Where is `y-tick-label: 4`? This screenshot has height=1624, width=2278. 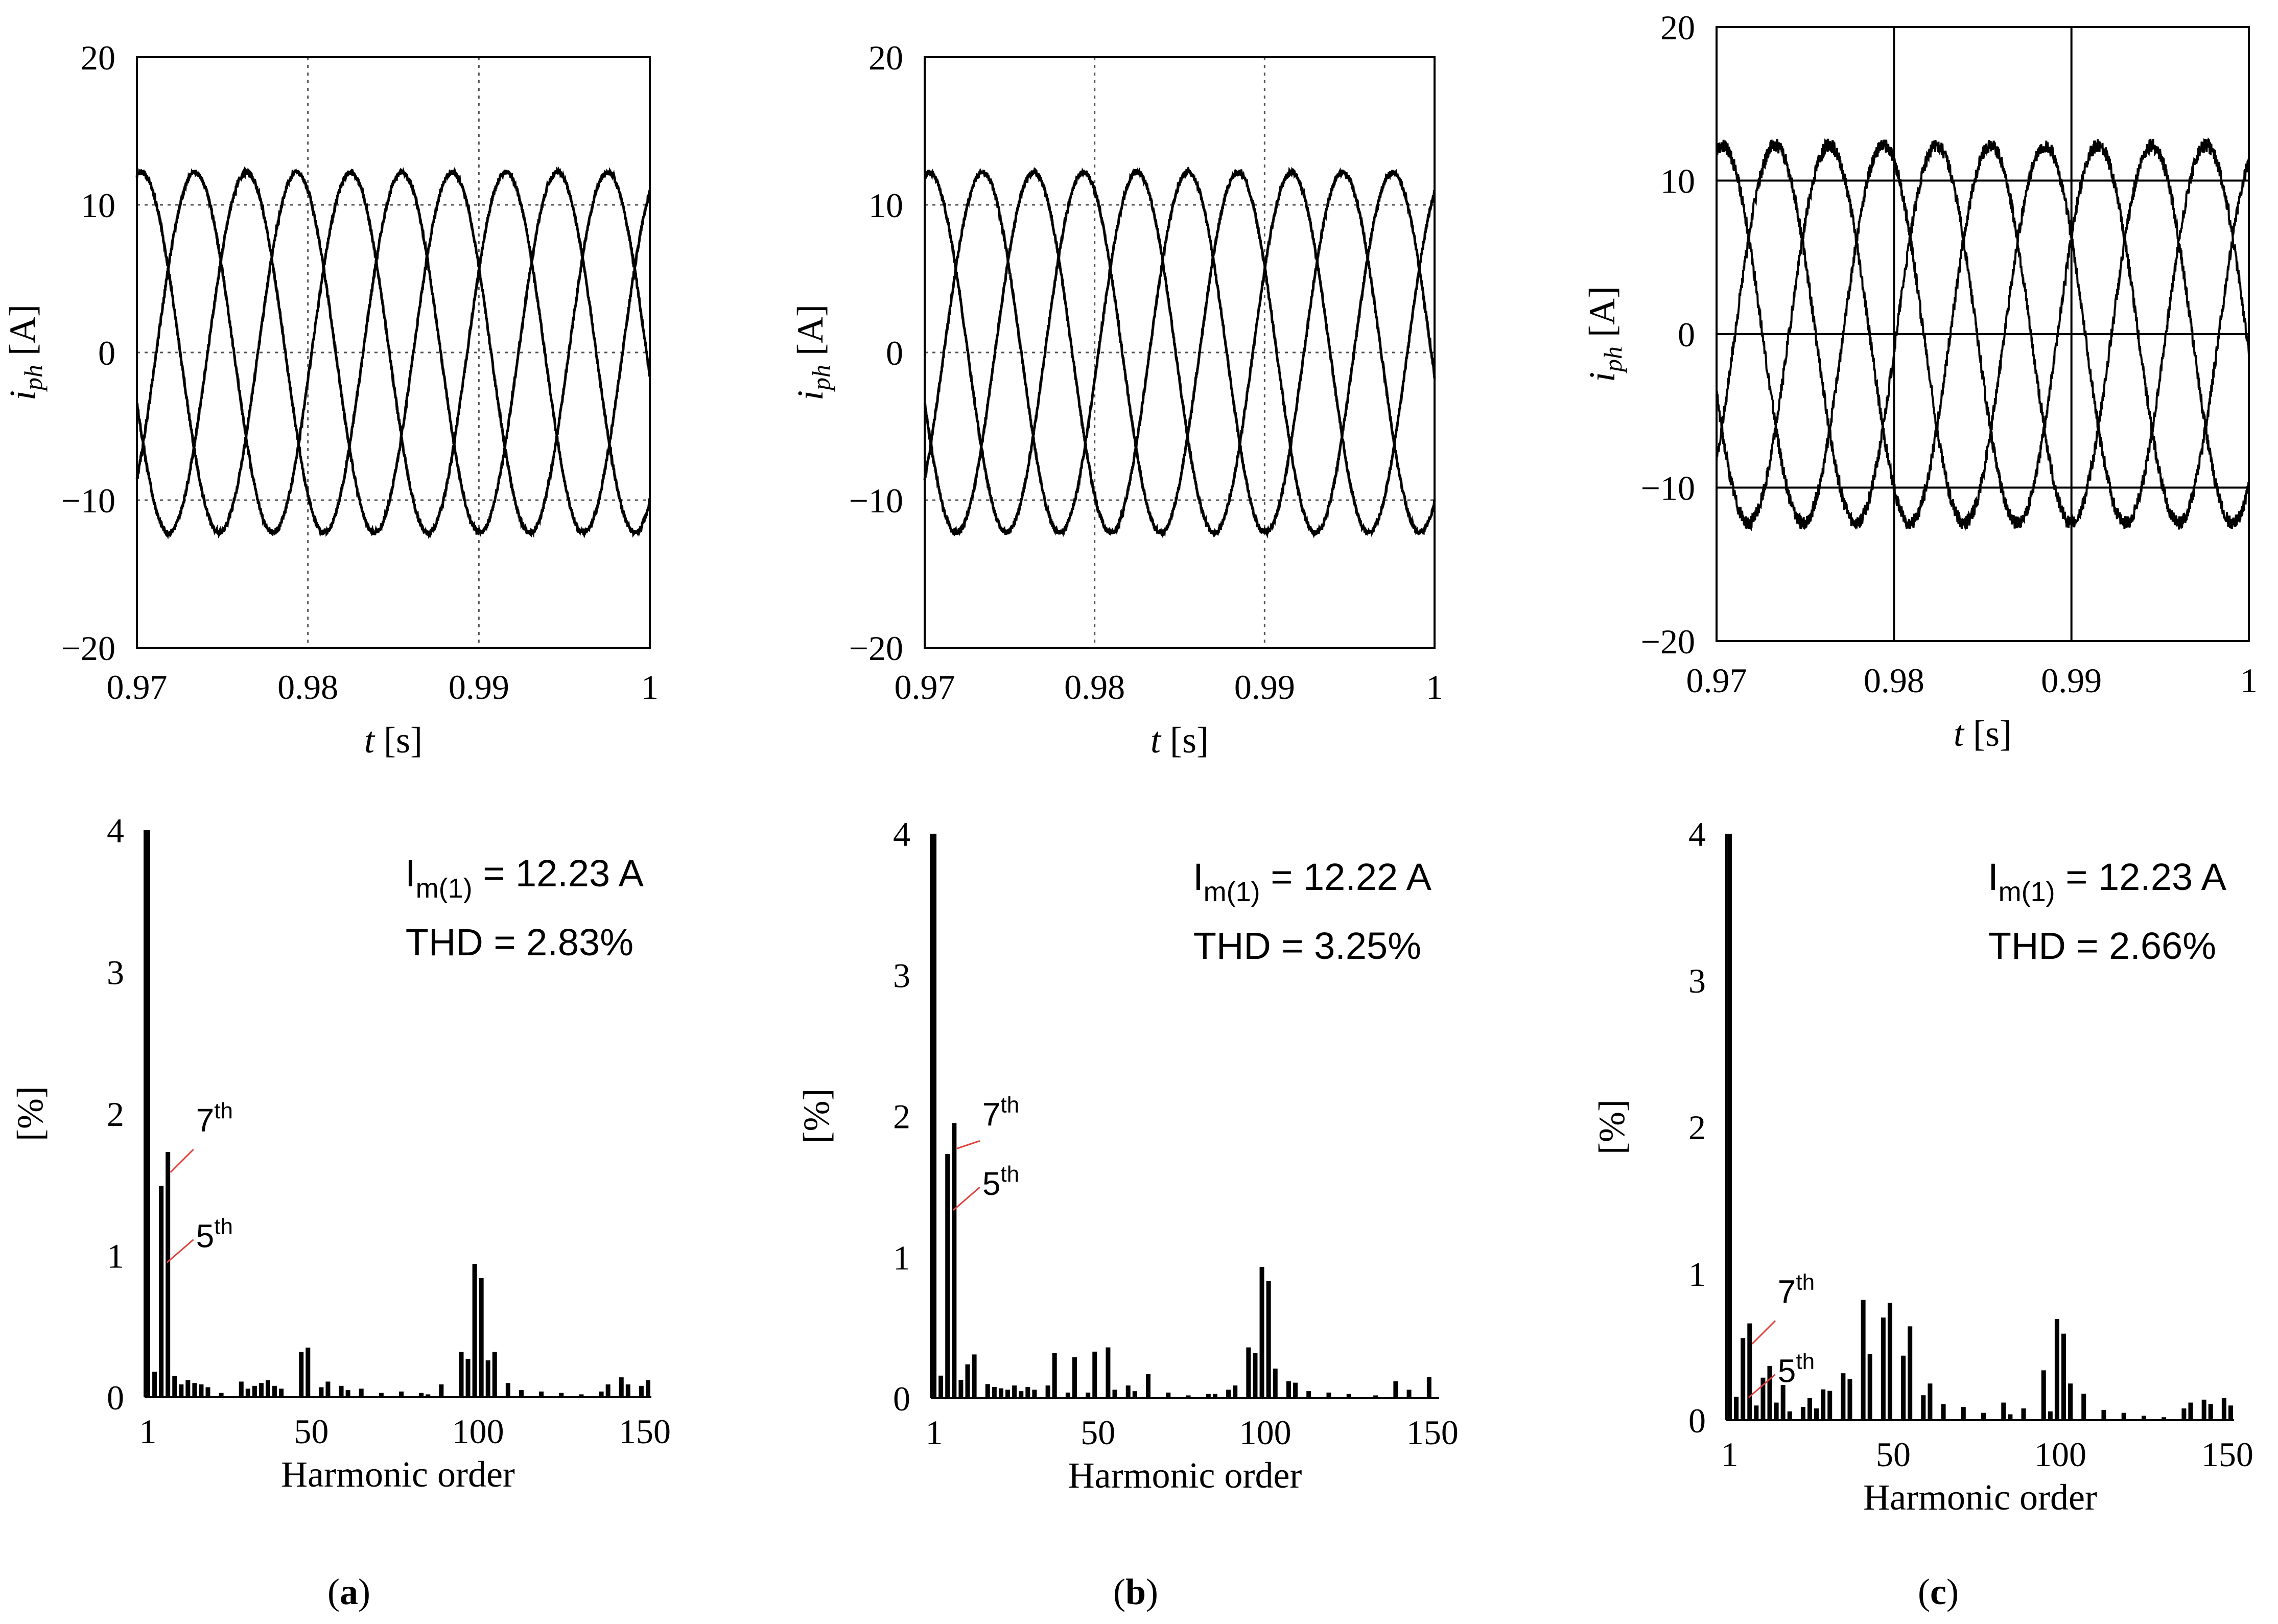 y-tick-label: 4 is located at coordinates (115, 830).